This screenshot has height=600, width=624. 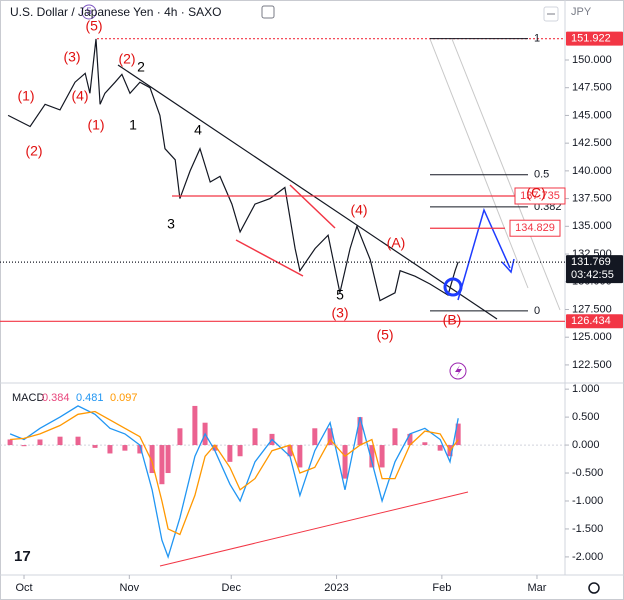 I want to click on wave-label: (C), so click(x=535, y=193).